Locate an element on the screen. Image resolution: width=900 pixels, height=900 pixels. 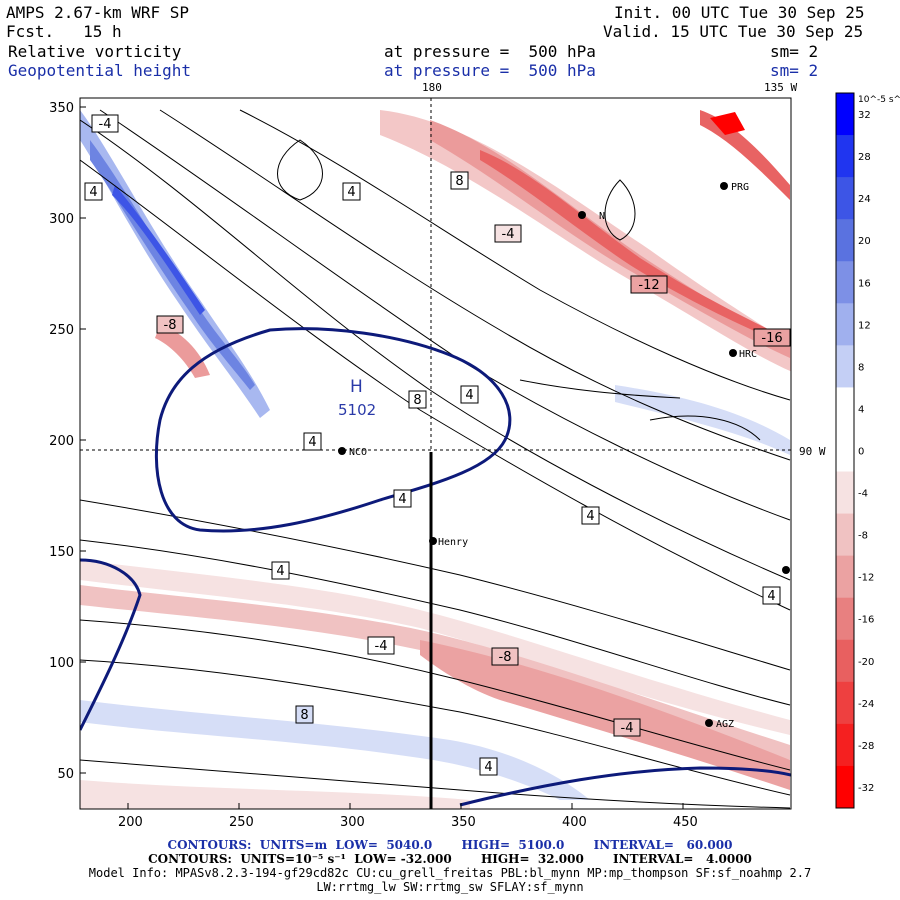
x-tick-label: 250 is located at coordinates (241, 822).